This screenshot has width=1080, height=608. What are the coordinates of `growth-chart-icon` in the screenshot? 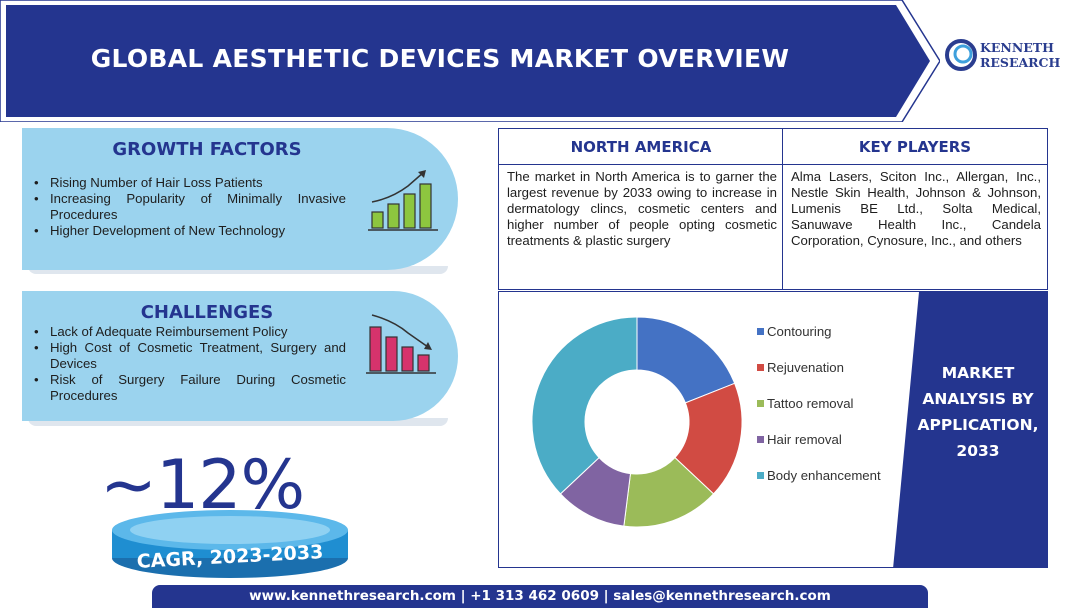 It's located at (403, 200).